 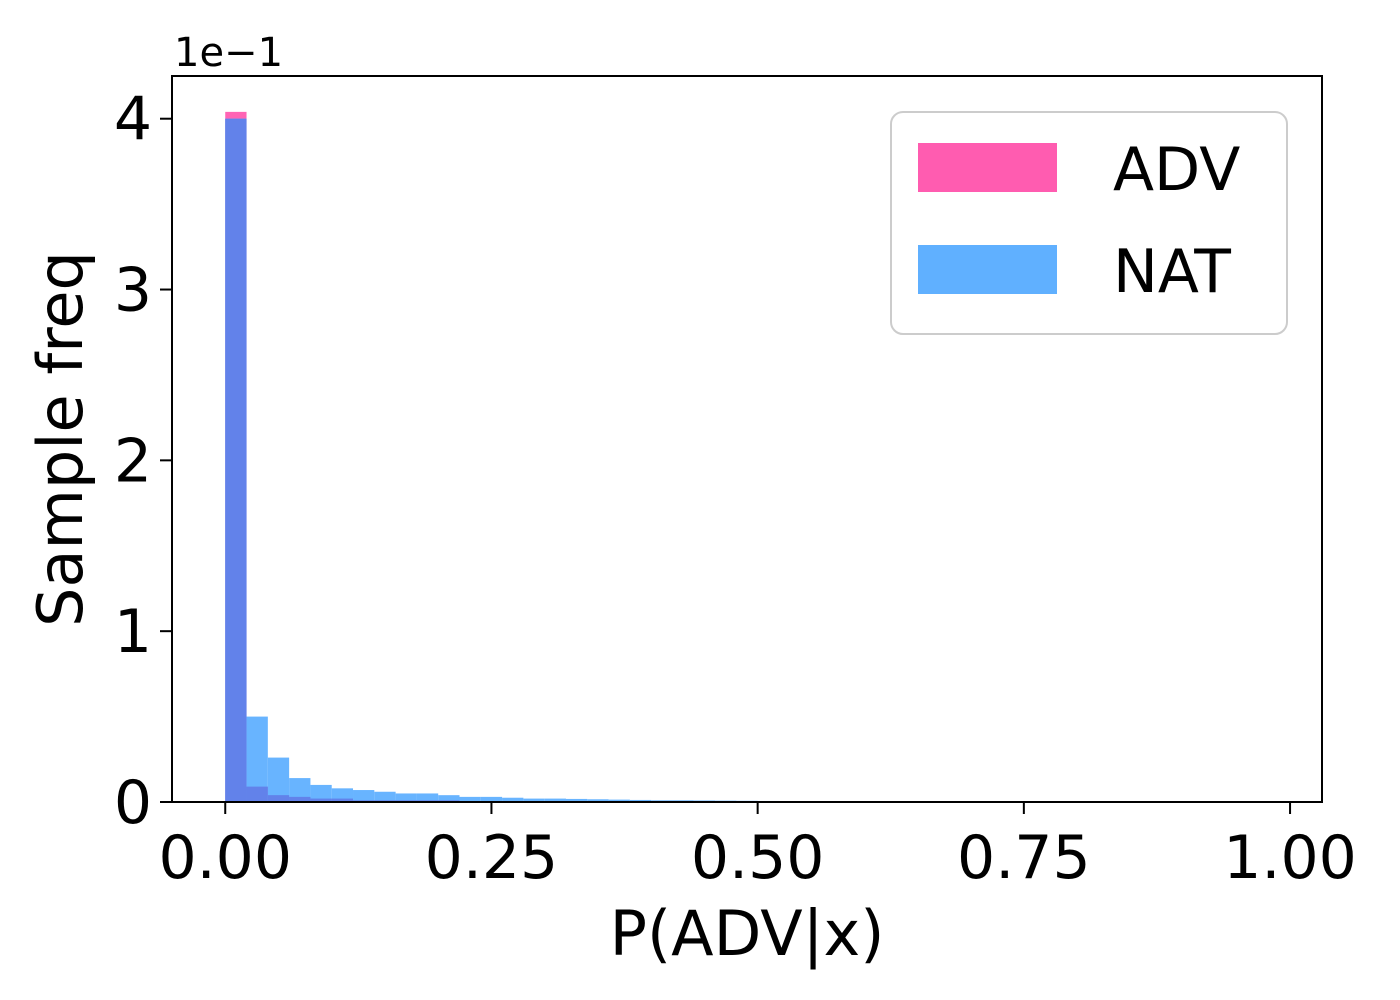 I want to click on y-axis-ticks: 0 1 2 3 4, so click(x=143, y=461).